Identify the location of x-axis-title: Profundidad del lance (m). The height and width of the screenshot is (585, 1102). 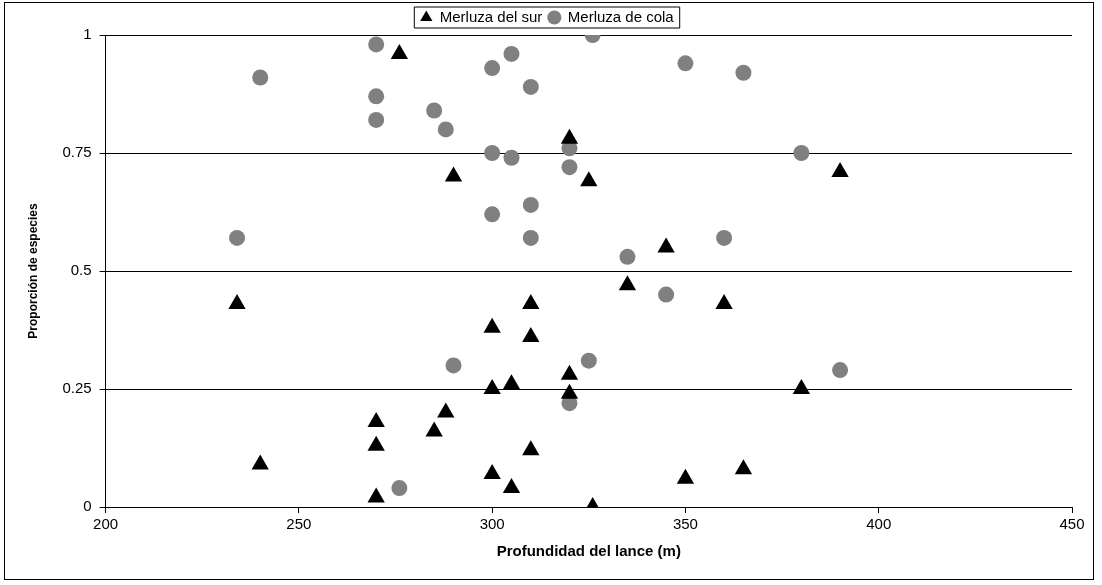
(588, 551).